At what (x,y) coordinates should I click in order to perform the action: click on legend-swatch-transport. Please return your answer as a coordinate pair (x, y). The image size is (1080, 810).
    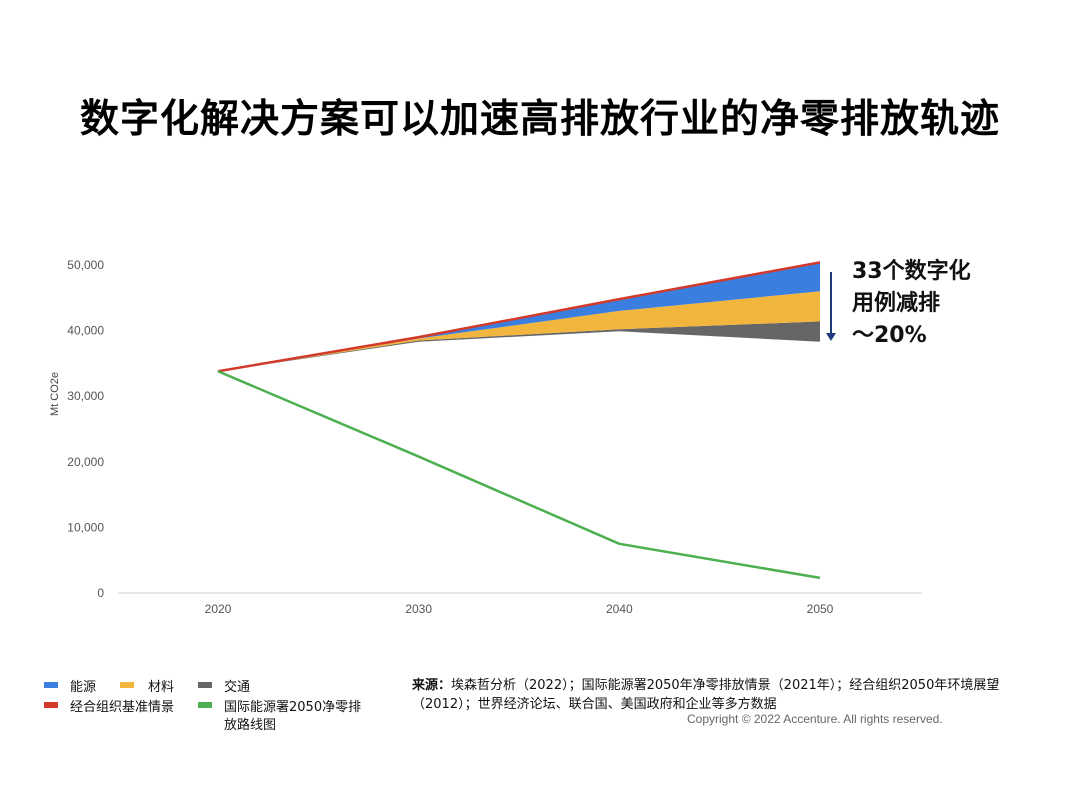
    Looking at the image, I should click on (205, 685).